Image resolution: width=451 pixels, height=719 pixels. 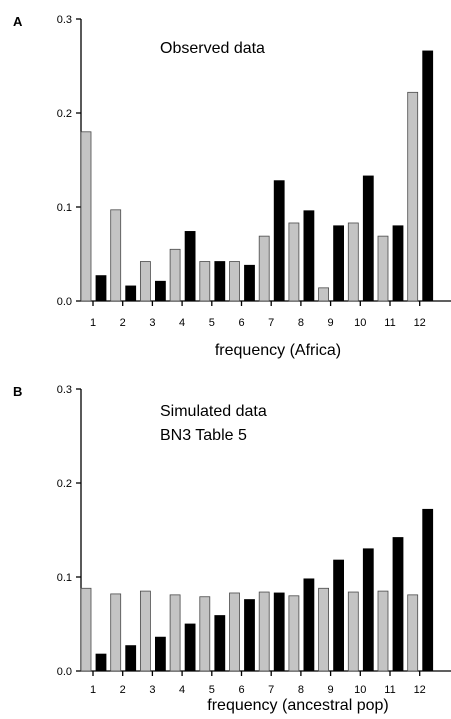 I want to click on annotation-text: BN3 Table 5, so click(x=203, y=435).